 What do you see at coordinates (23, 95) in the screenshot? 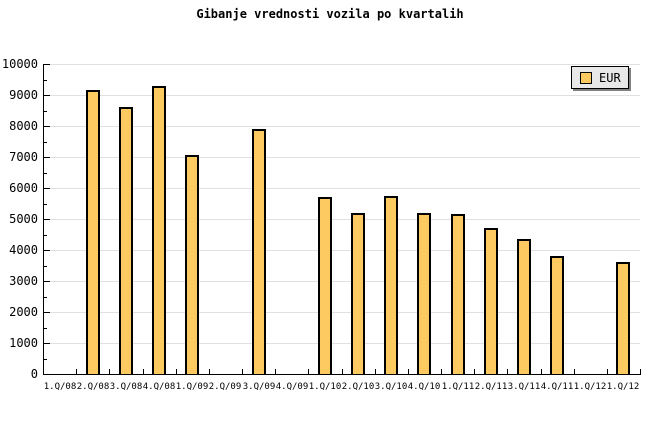
I see `y-tick-label: 9000` at bounding box center [23, 95].